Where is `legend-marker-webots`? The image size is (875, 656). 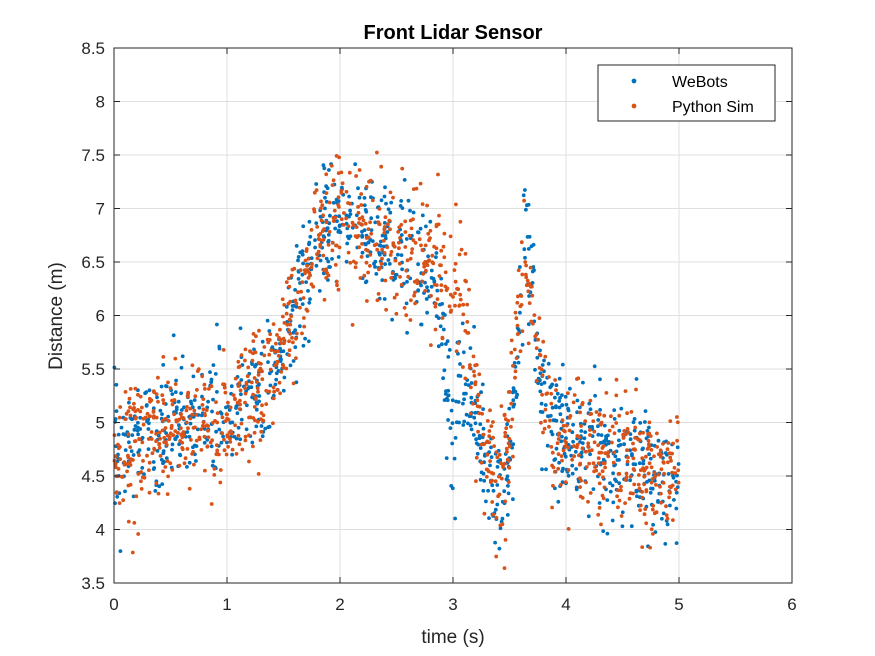
legend-marker-webots is located at coordinates (634, 81).